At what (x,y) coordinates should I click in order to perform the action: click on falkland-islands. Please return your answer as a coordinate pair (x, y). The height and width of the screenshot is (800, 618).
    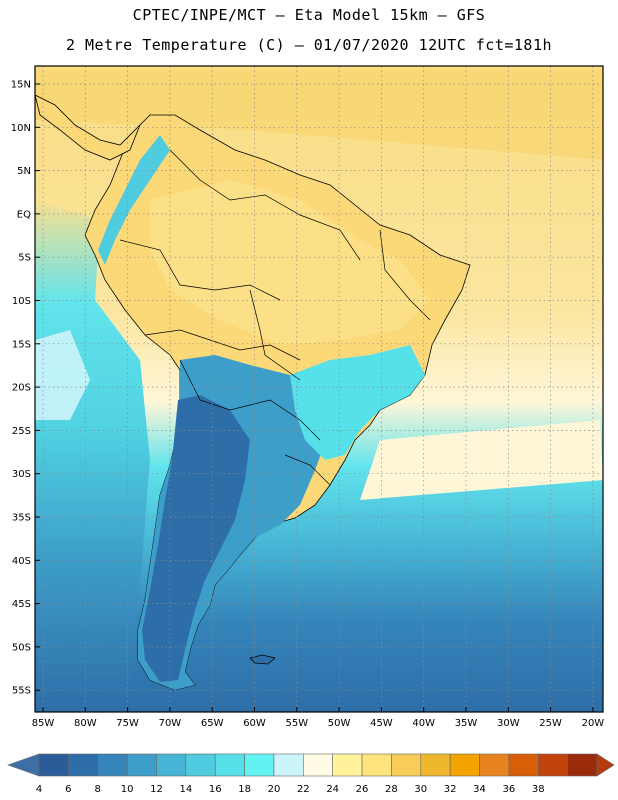
    Looking at the image, I should click on (262, 659).